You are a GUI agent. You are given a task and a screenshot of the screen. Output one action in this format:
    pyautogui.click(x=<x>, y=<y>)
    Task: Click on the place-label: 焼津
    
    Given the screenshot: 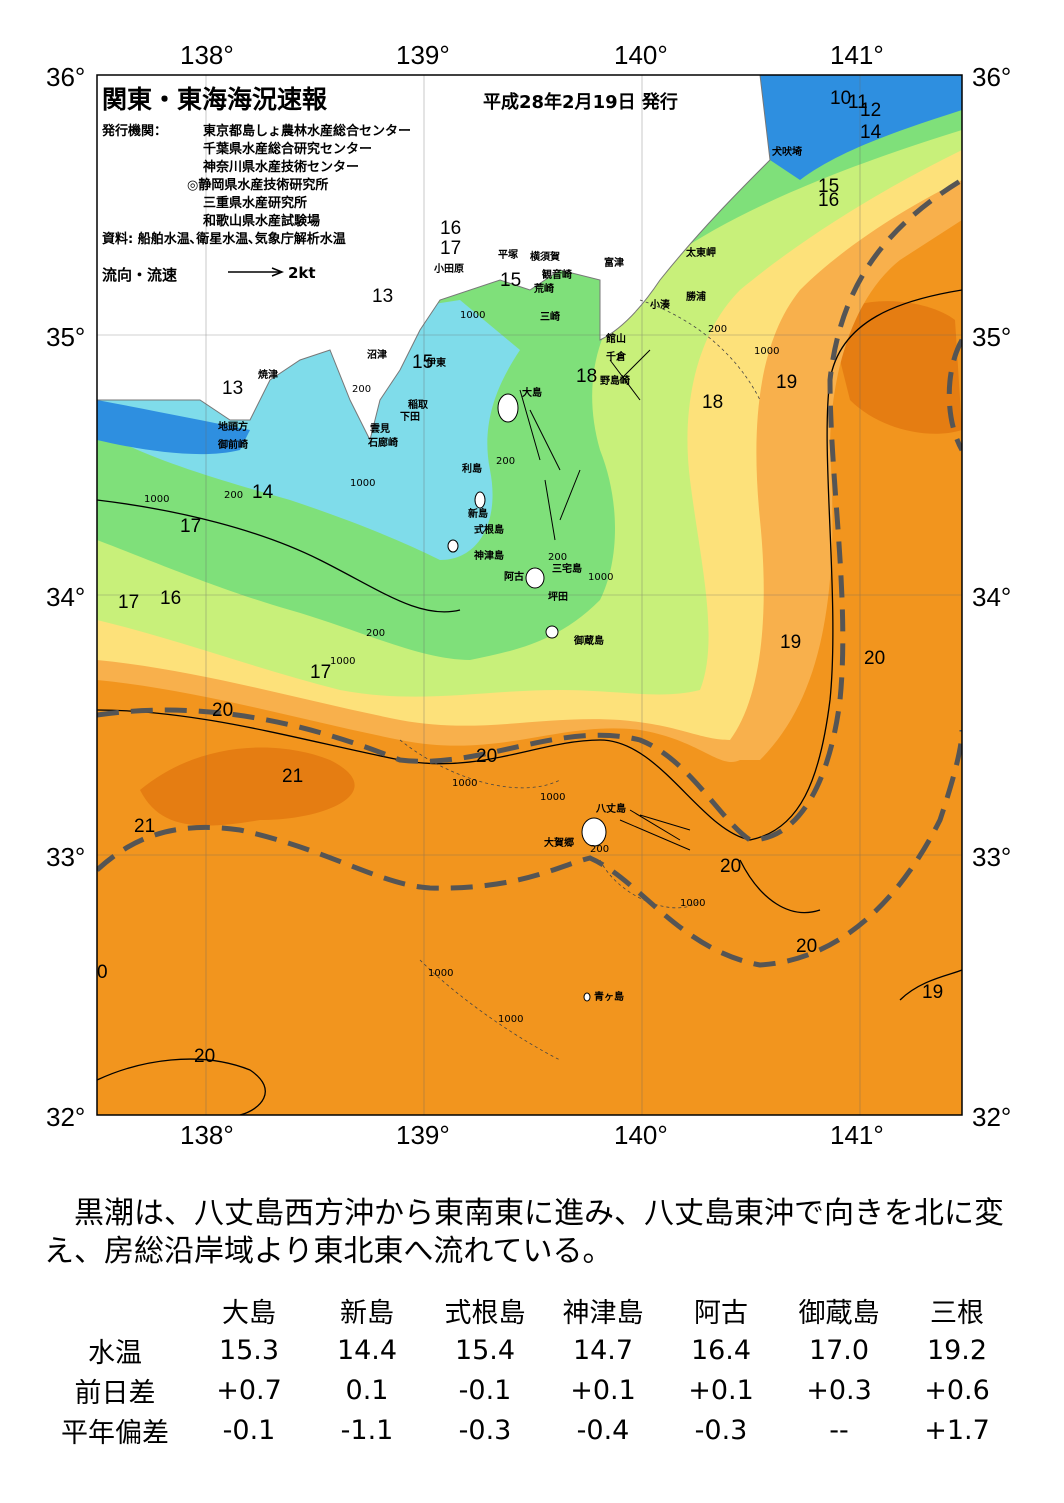 What is the action you would take?
    pyautogui.click(x=268, y=375)
    